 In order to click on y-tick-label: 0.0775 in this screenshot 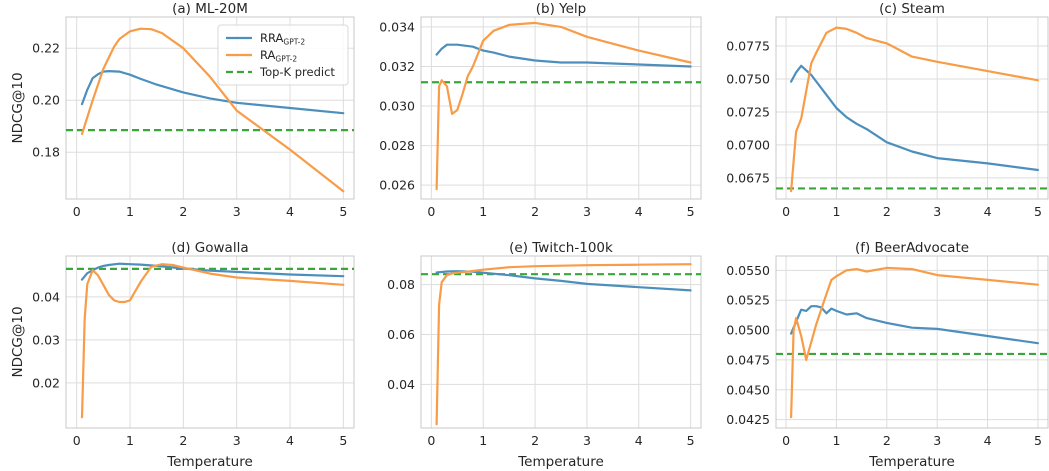, I will do `click(748, 46)`.